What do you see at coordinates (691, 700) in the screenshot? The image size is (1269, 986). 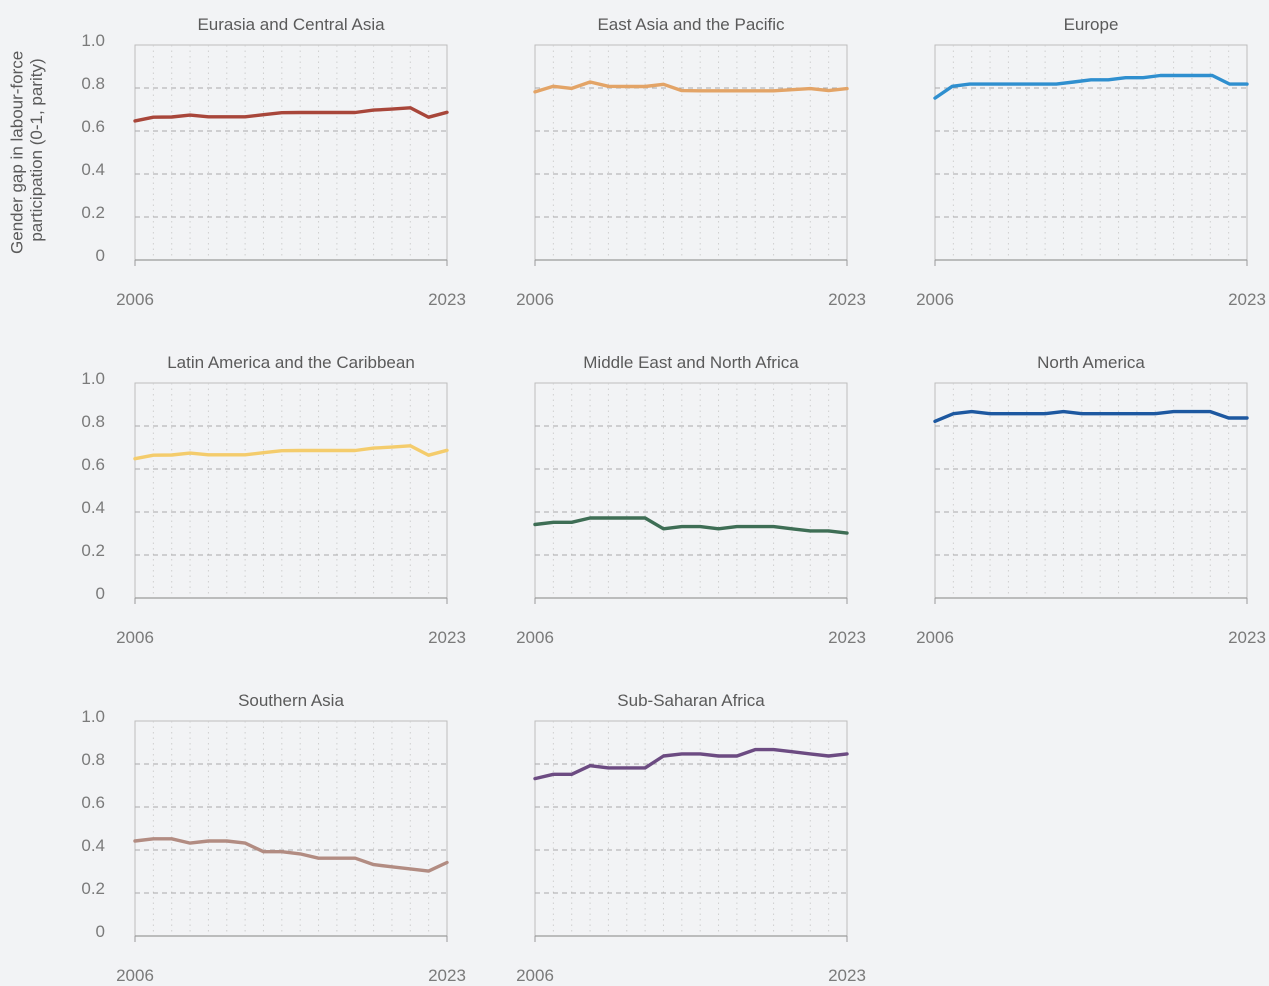 I see `panel-title: Sub-Saharan Africa` at bounding box center [691, 700].